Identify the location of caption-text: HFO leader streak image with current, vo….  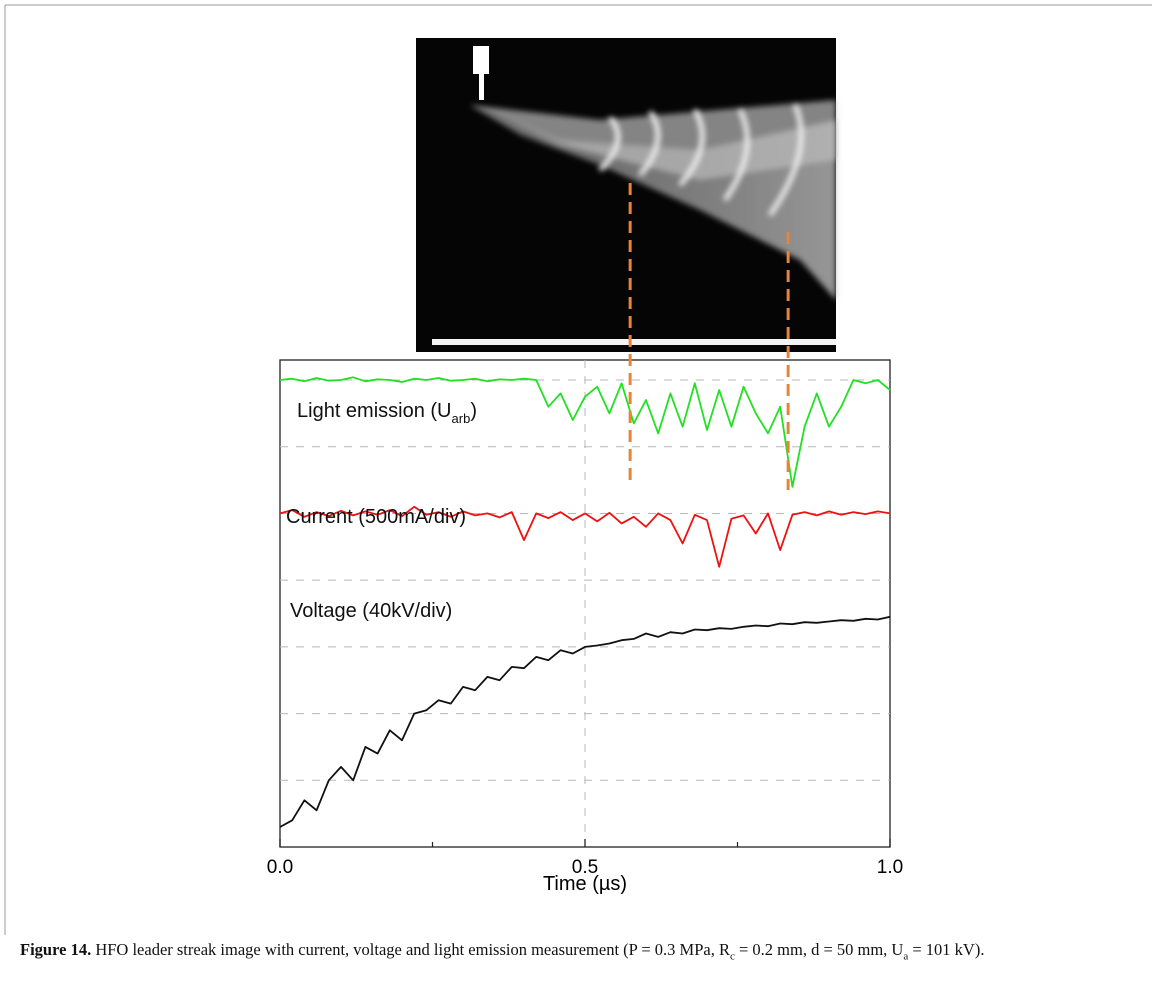
(410, 949).